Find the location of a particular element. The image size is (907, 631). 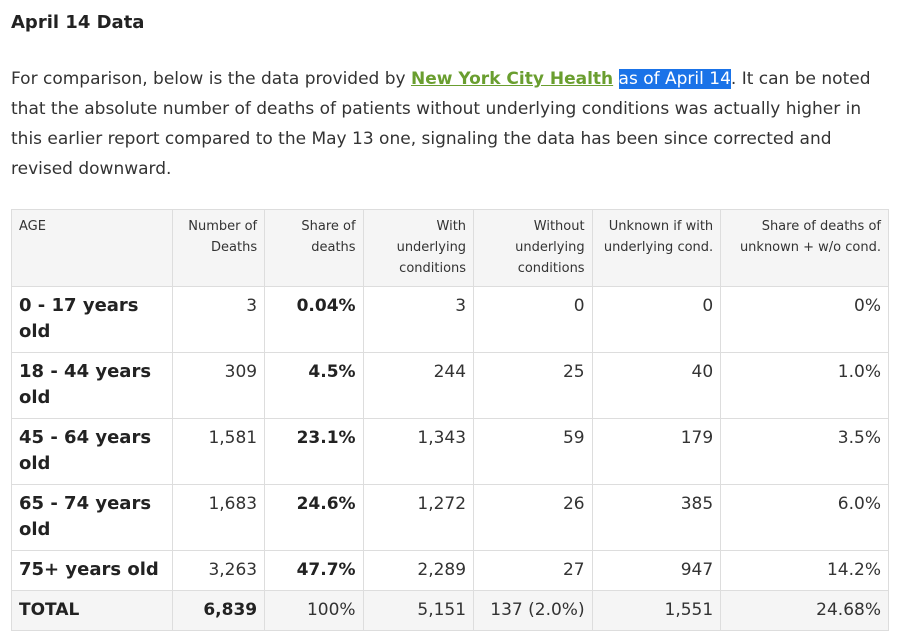

unknown-cell: 179 is located at coordinates (656, 451).